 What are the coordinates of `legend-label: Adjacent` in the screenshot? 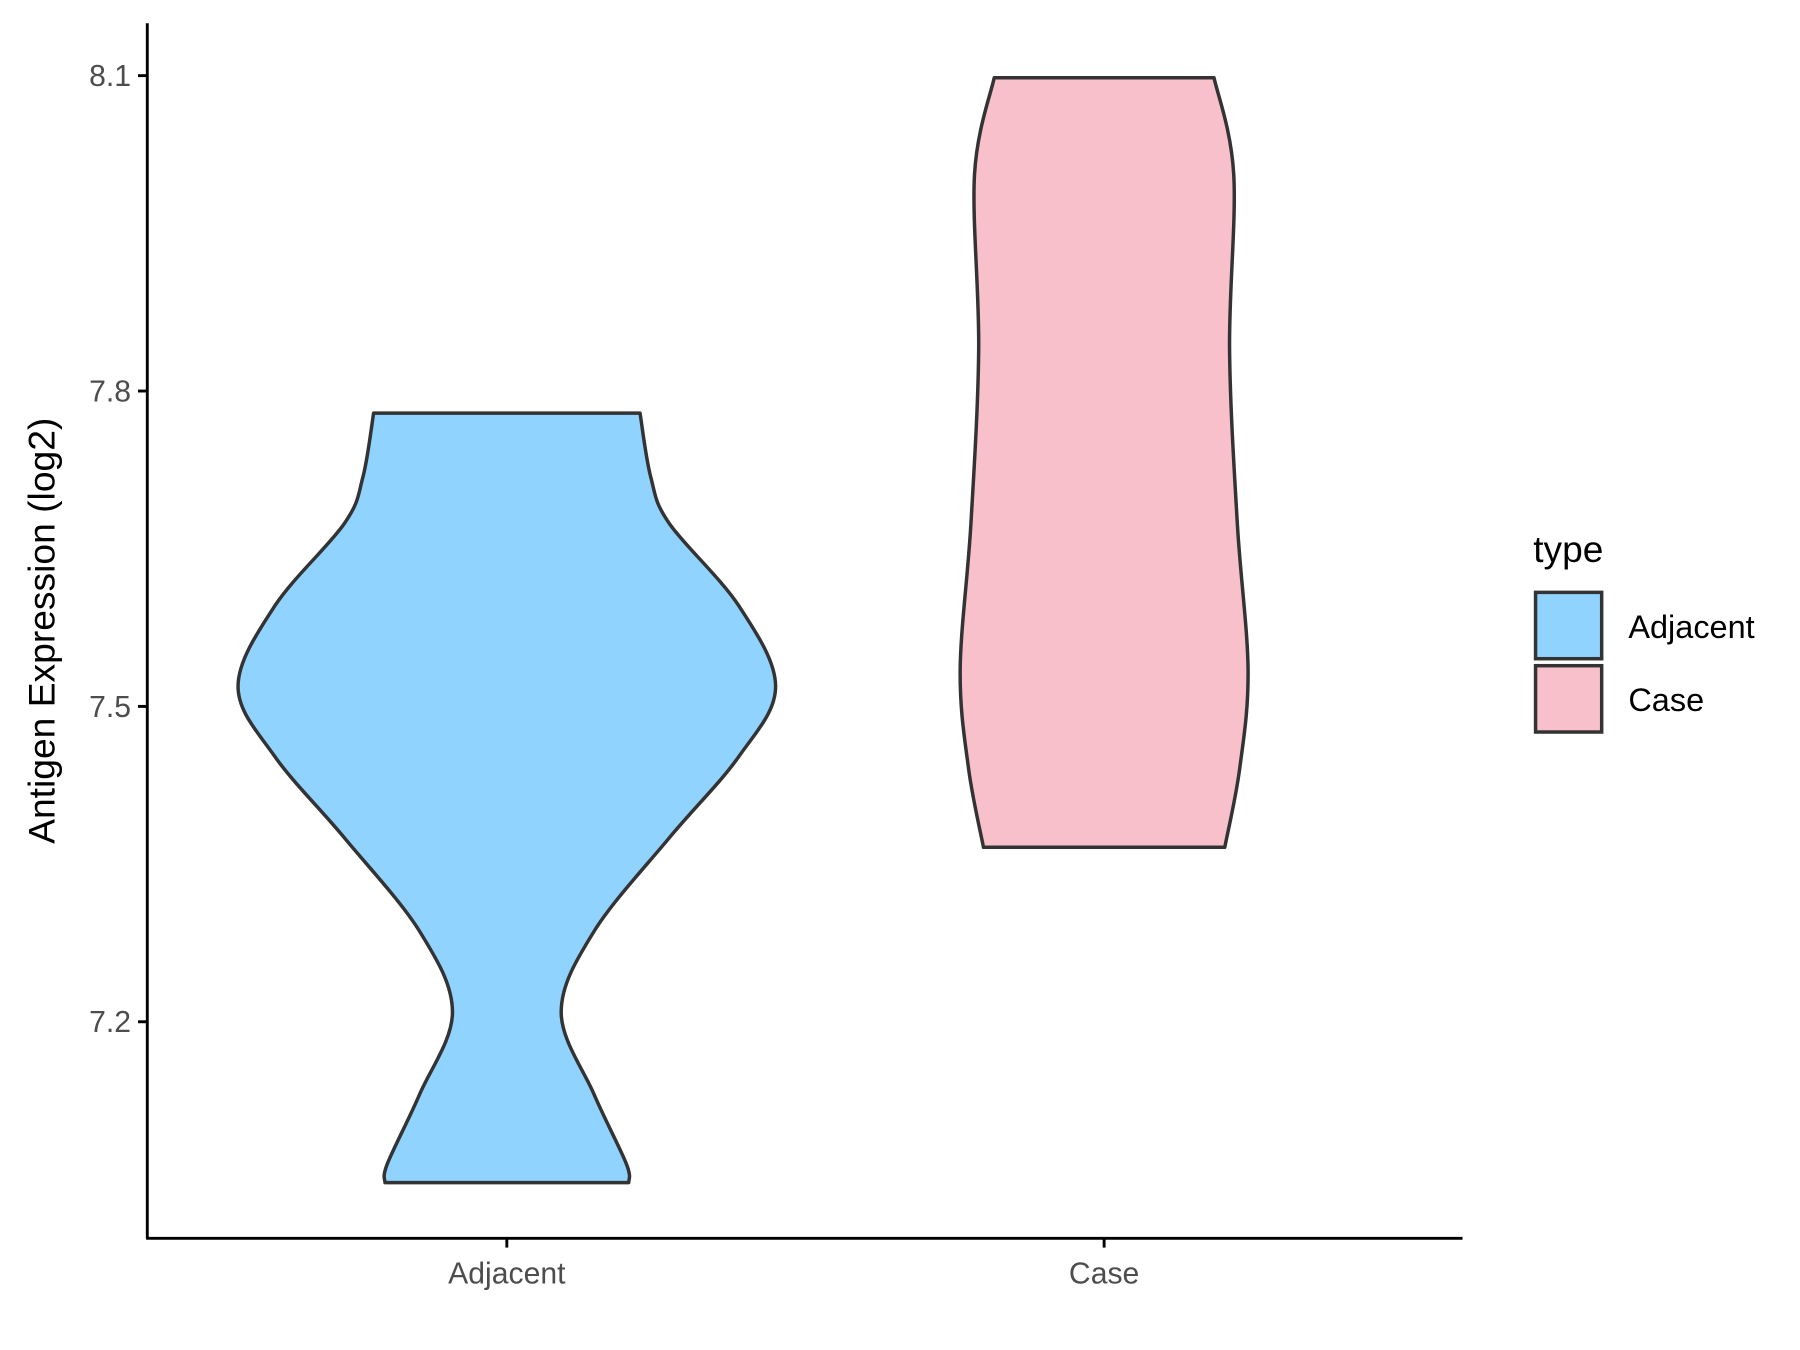 It's located at (1691, 627).